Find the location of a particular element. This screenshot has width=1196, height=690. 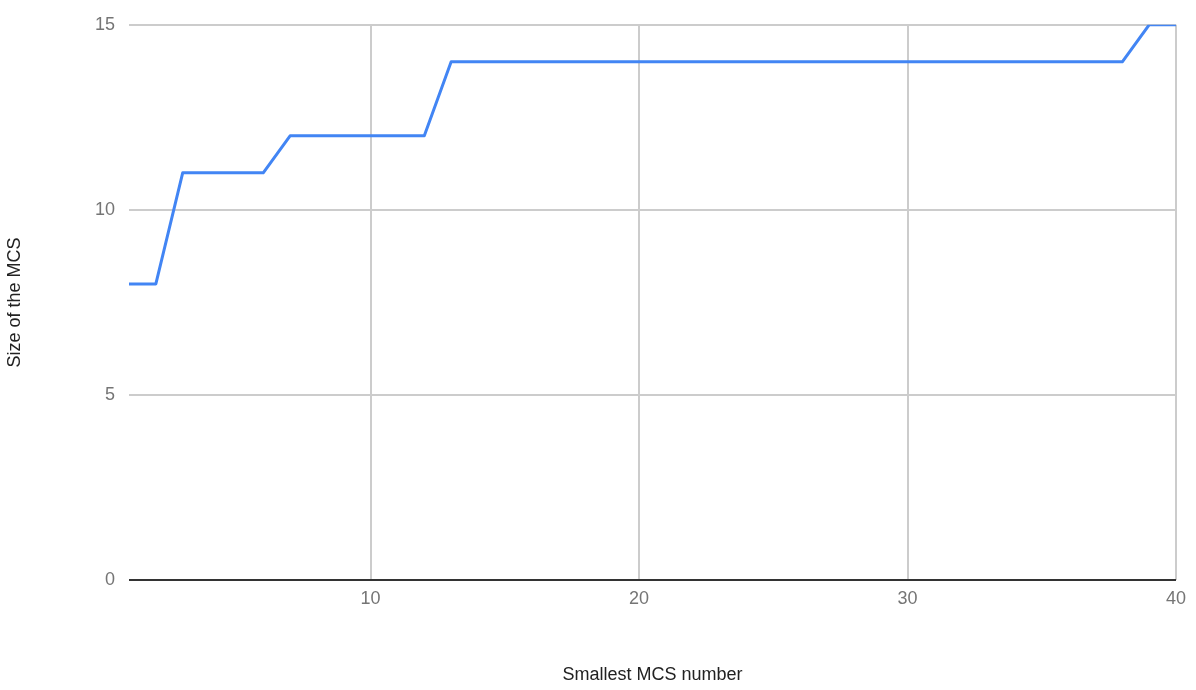

y-tick-label: 5 is located at coordinates (109, 393).